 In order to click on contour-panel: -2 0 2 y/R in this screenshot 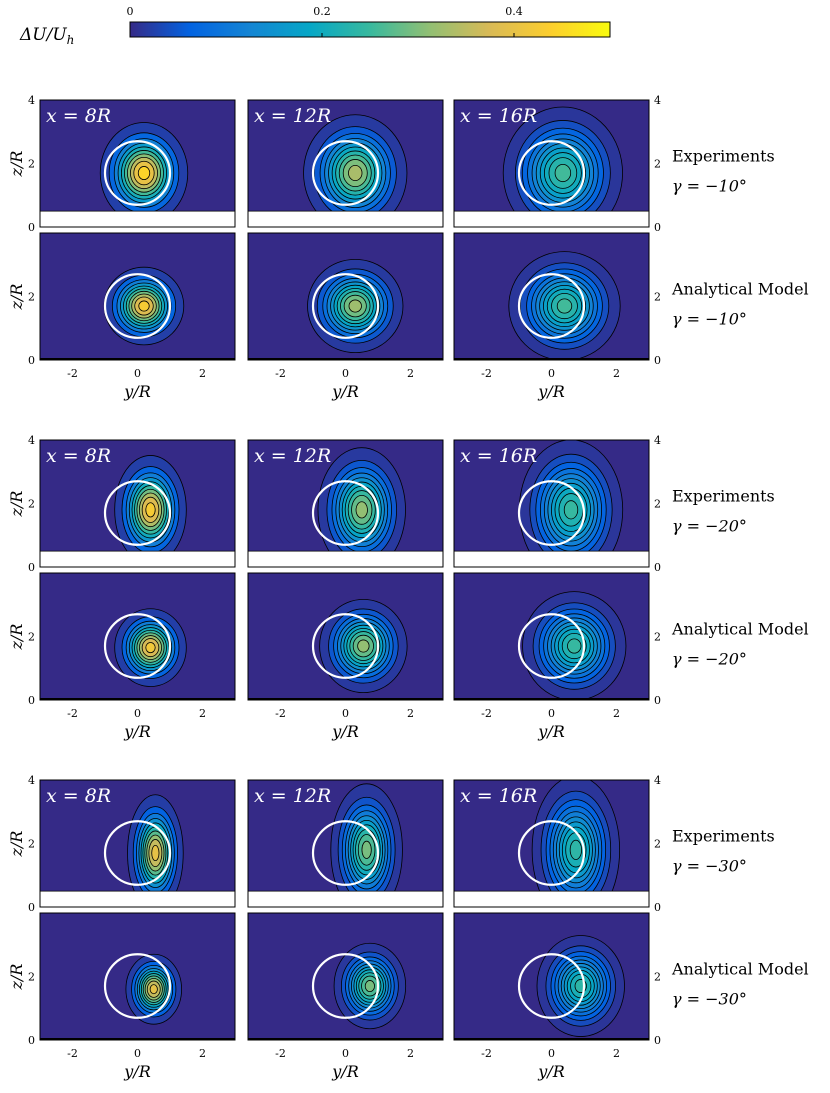, I will do `click(345, 656)`.